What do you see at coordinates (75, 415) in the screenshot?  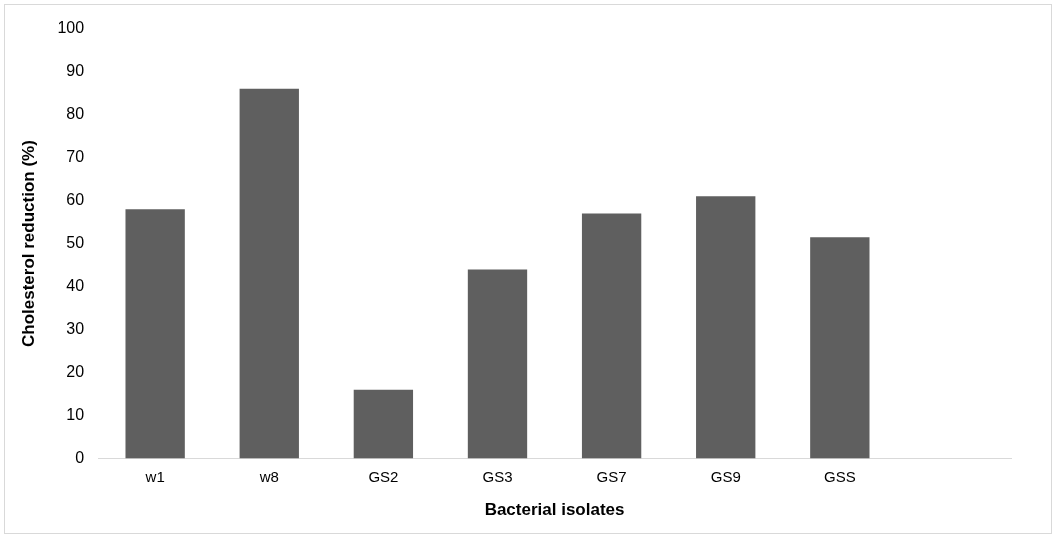 I see `y-tick-label: 10` at bounding box center [75, 415].